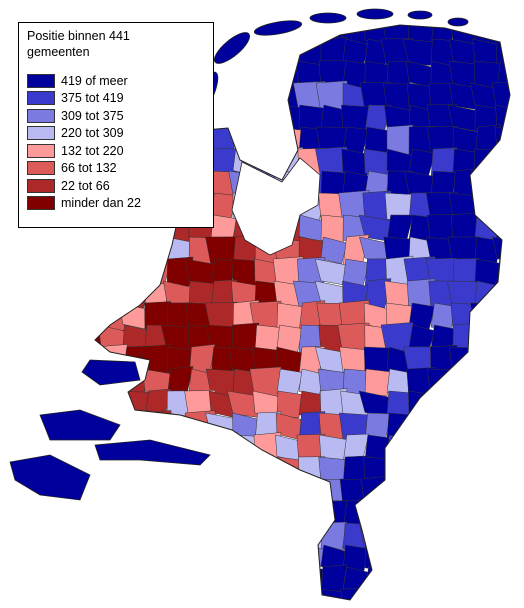 The height and width of the screenshot is (608, 524). Describe the element at coordinates (276, 206) in the screenshot. I see `ijsselmeer` at that location.